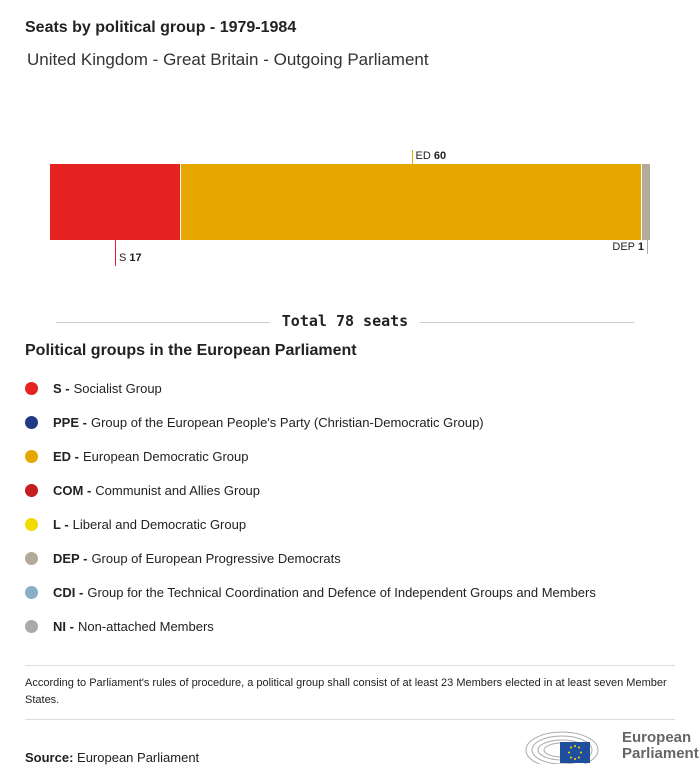 This screenshot has height=784, width=700. What do you see at coordinates (117, 388) in the screenshot?
I see `legend-name: Socialist Group` at bounding box center [117, 388].